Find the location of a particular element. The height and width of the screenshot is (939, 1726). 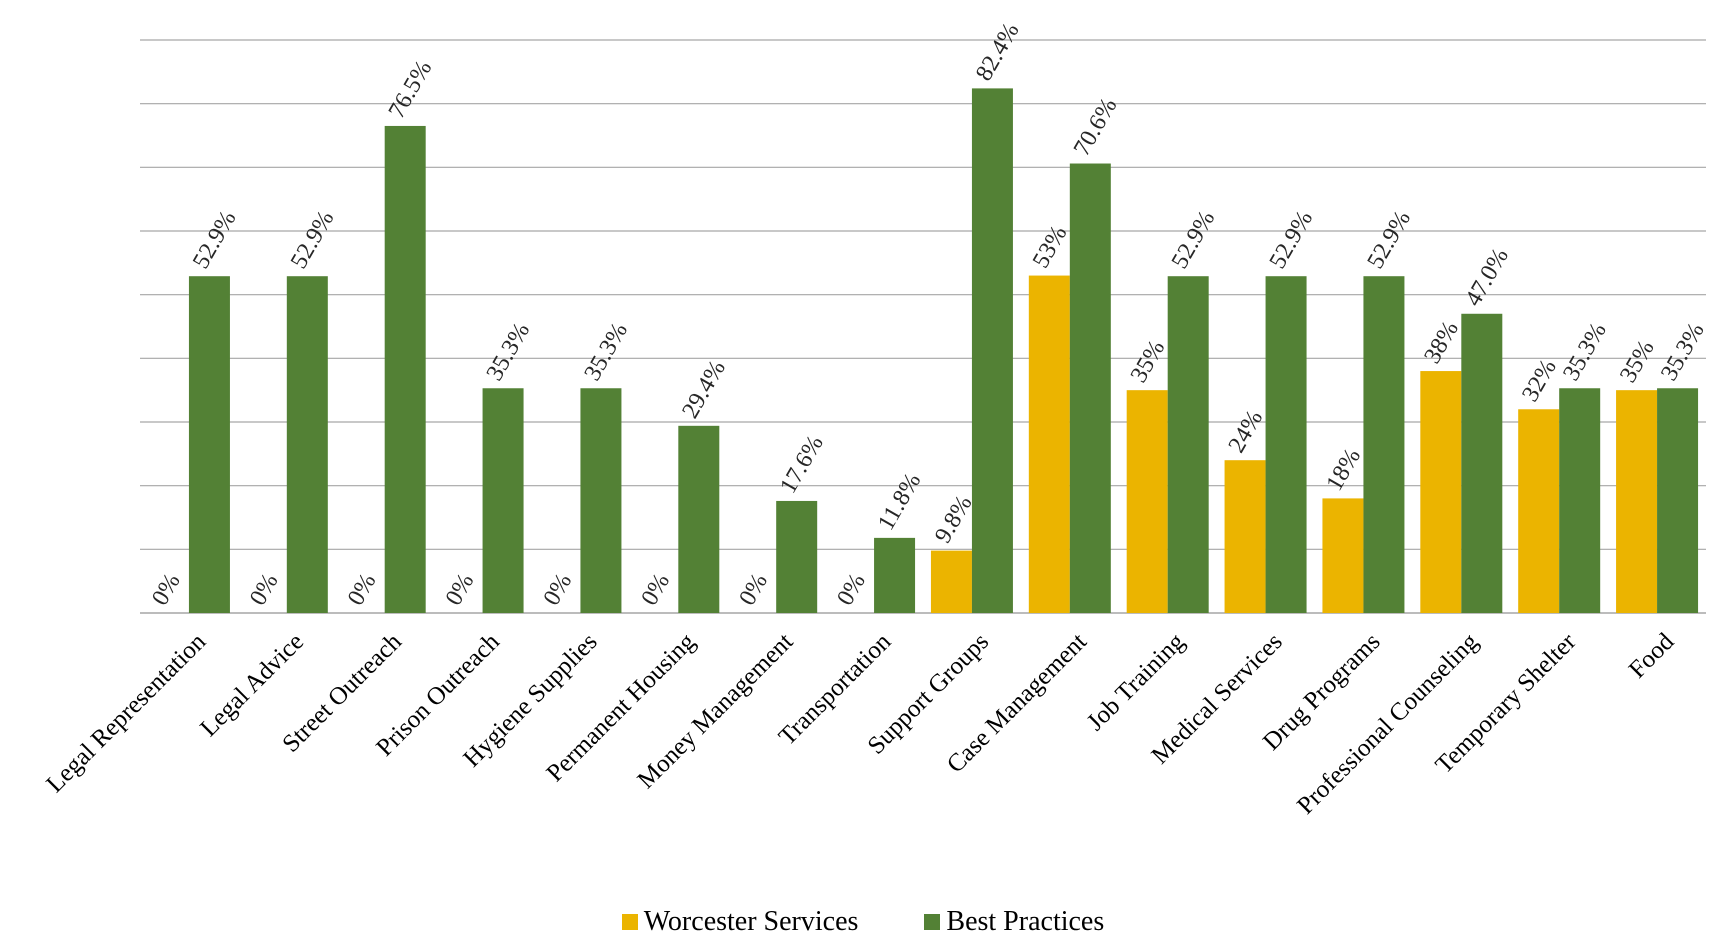

bar-best-practices-medical-services is located at coordinates (1286, 444).